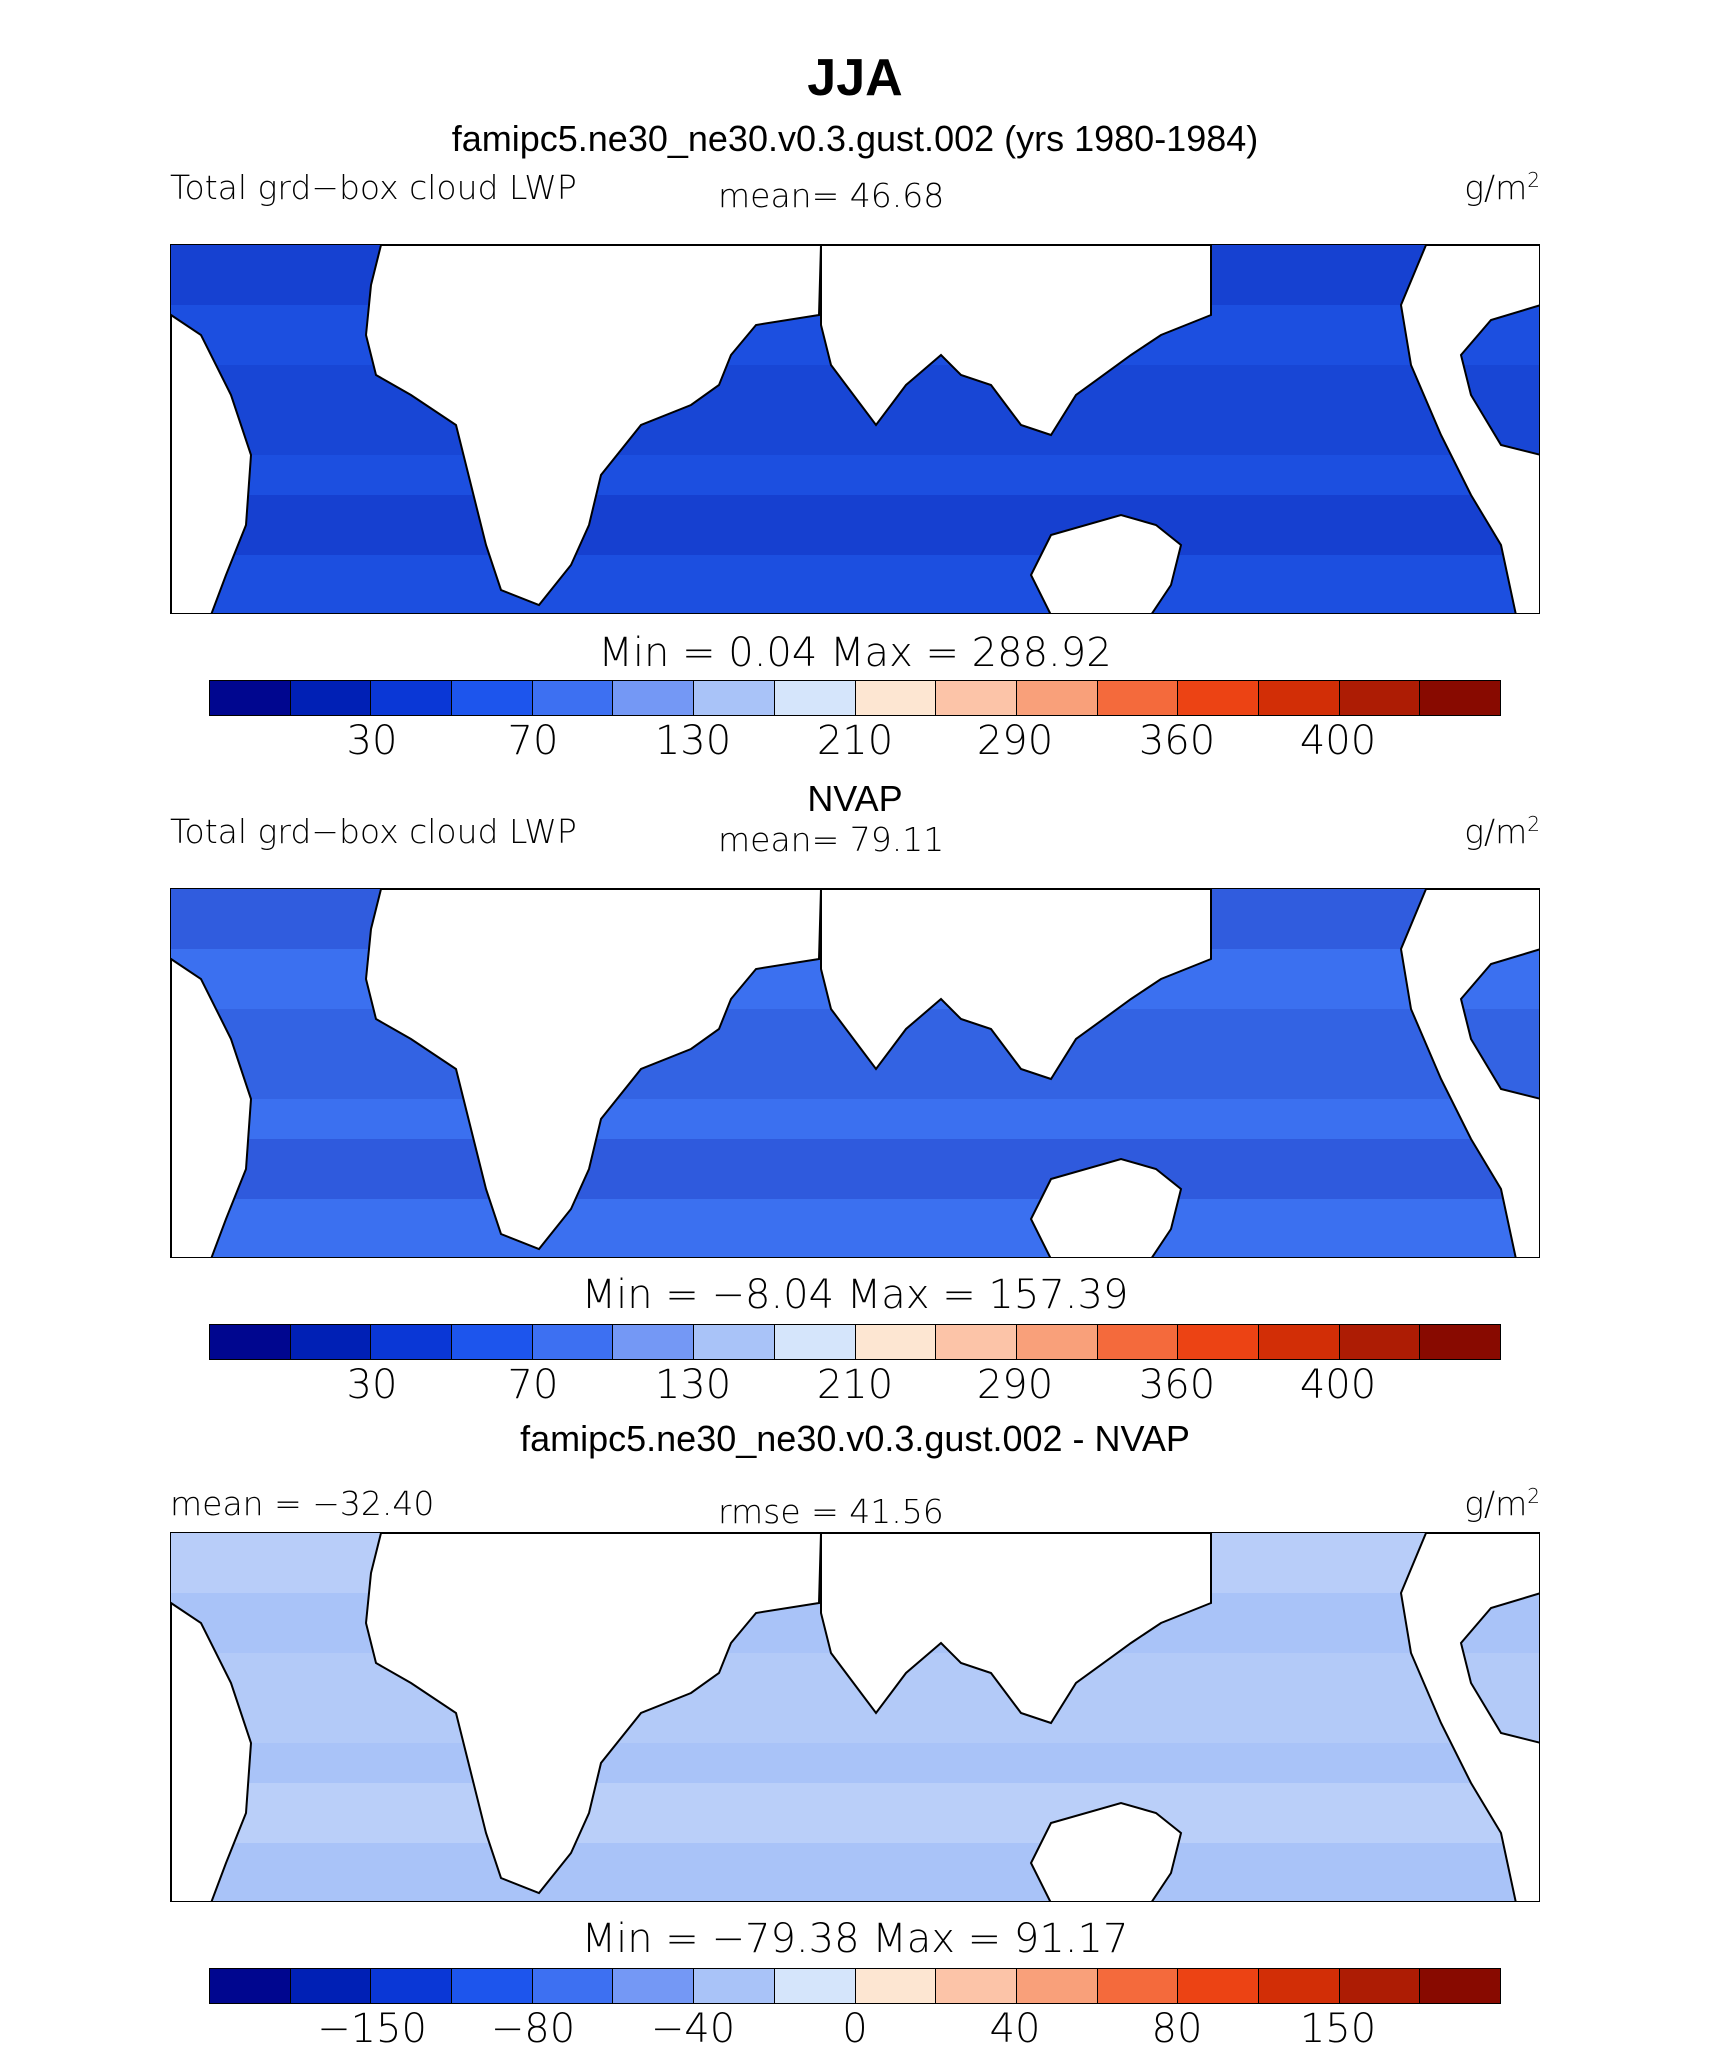  I want to click on min-max-label: Min = 0.04 Max = 288.92, so click(855, 653).